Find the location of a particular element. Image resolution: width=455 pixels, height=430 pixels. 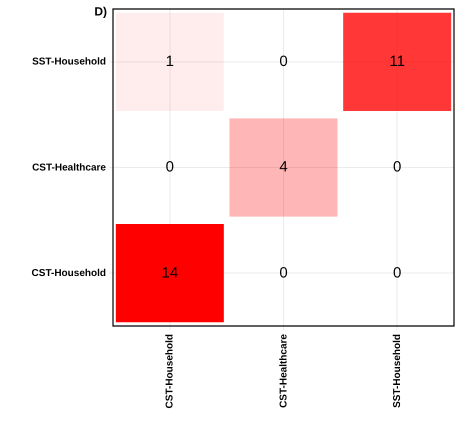

y-tick-label: CST-Household is located at coordinates (69, 273).